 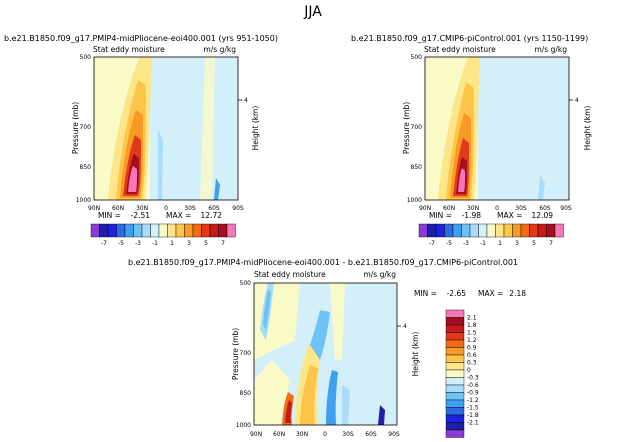 What do you see at coordinates (415, 354) in the screenshot?
I see `panel3-y2label: Height (km)` at bounding box center [415, 354].